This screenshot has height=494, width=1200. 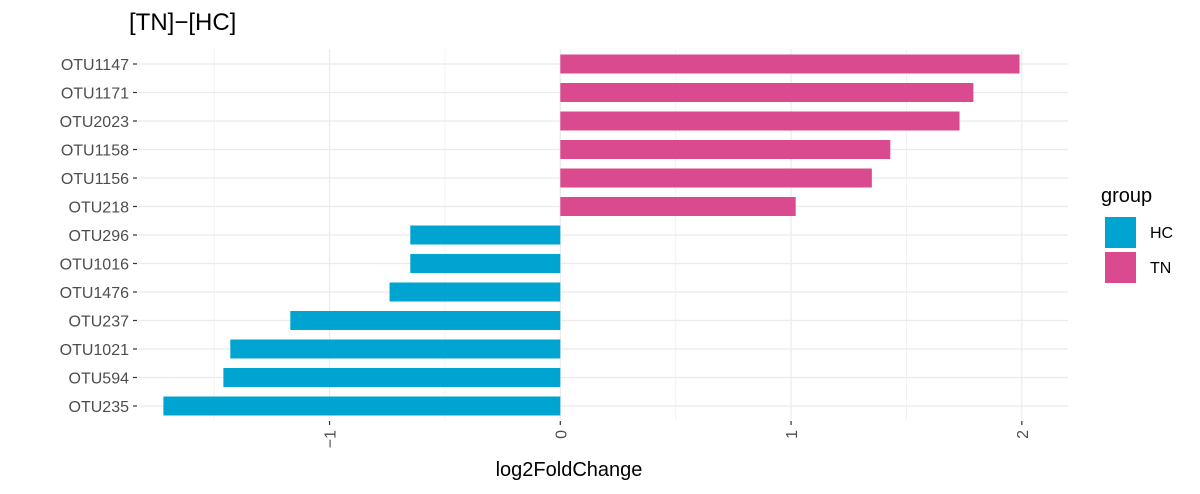 What do you see at coordinates (95, 94) in the screenshot?
I see `y-tick-label: OTU1171` at bounding box center [95, 94].